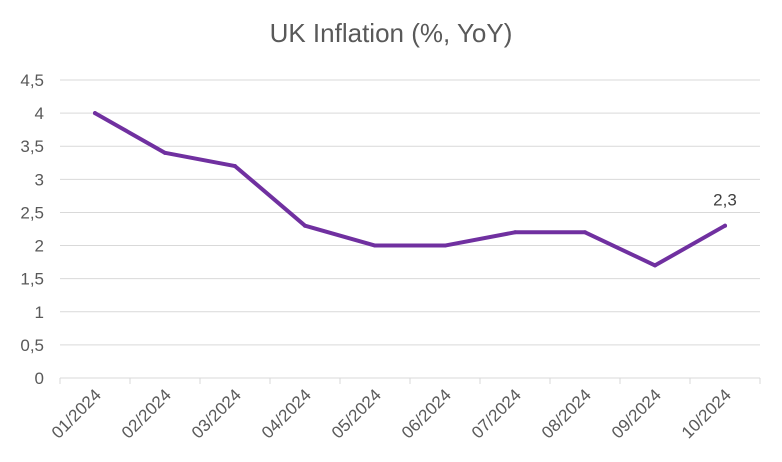 This screenshot has height=462, width=782. What do you see at coordinates (286, 413) in the screenshot?
I see `x-tick-label: 04/2024` at bounding box center [286, 413].